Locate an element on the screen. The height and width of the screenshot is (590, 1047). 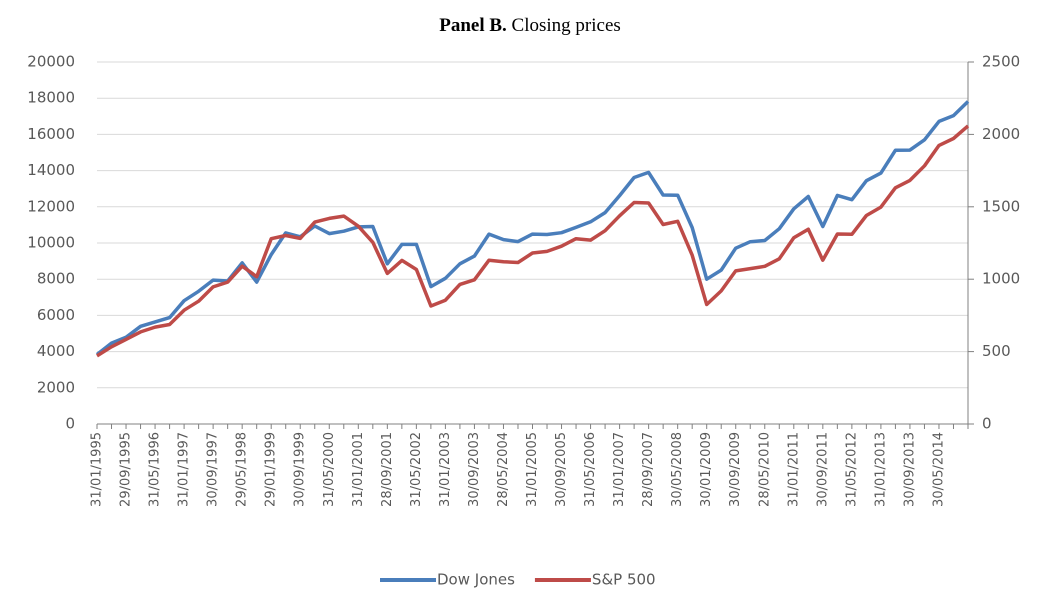
y-tick-label: 6000 is located at coordinates (56, 315).